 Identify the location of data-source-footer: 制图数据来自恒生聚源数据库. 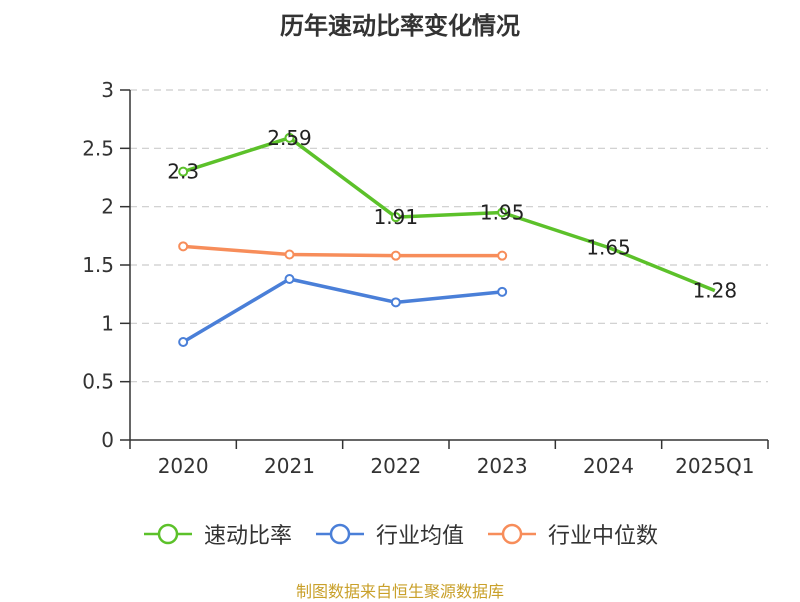
(399, 591).